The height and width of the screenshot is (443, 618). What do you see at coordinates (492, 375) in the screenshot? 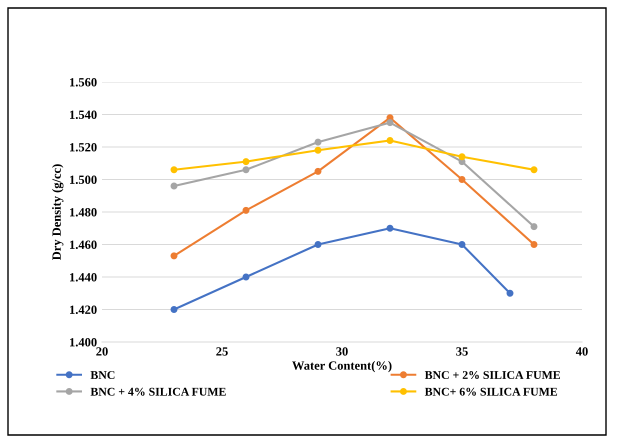
I see `legend-label: BNC + 2% SILICA FUME` at bounding box center [492, 375].